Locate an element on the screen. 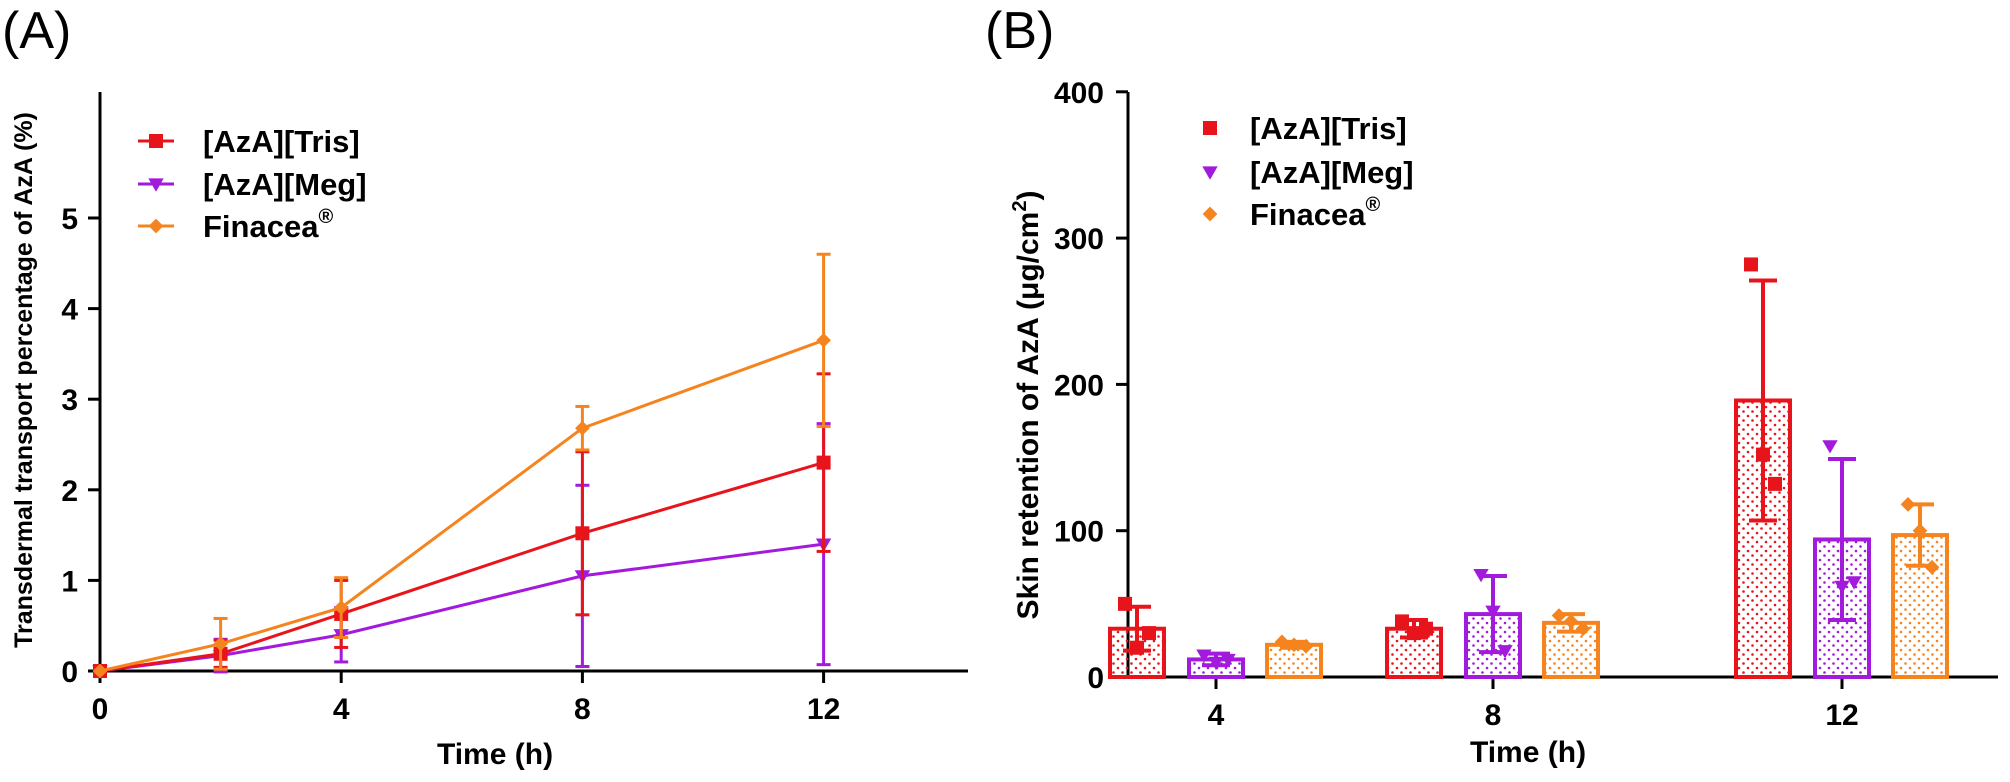 The image size is (2010, 782). panel-a-label: (A) is located at coordinates (36, 31).